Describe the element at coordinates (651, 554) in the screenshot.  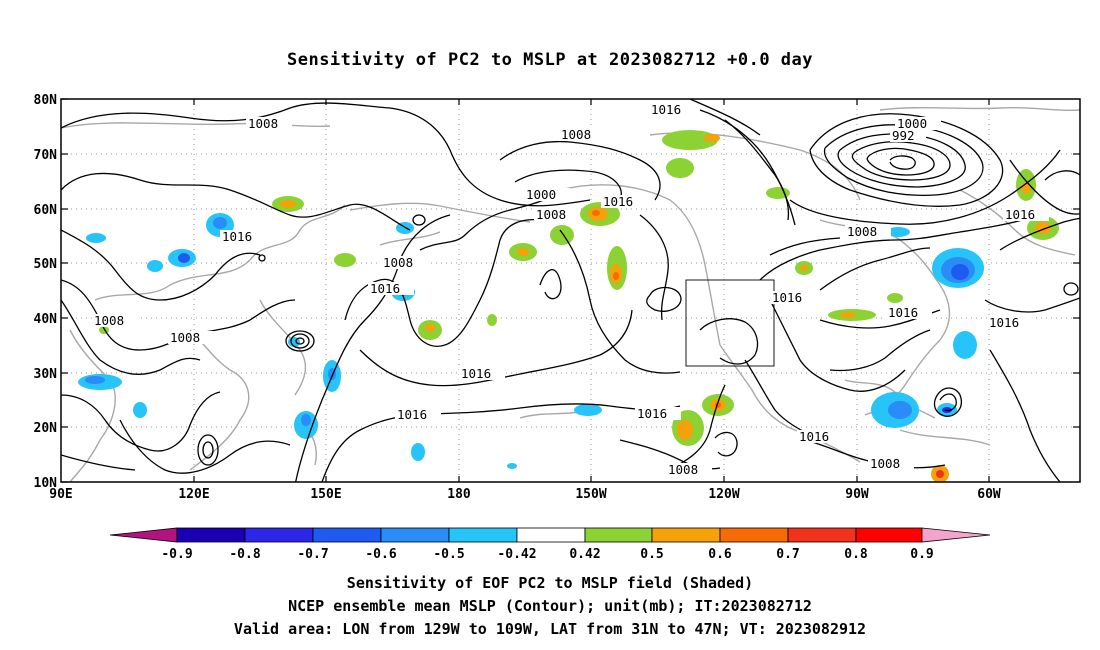
I see `colorbar-label: 0.5` at that location.